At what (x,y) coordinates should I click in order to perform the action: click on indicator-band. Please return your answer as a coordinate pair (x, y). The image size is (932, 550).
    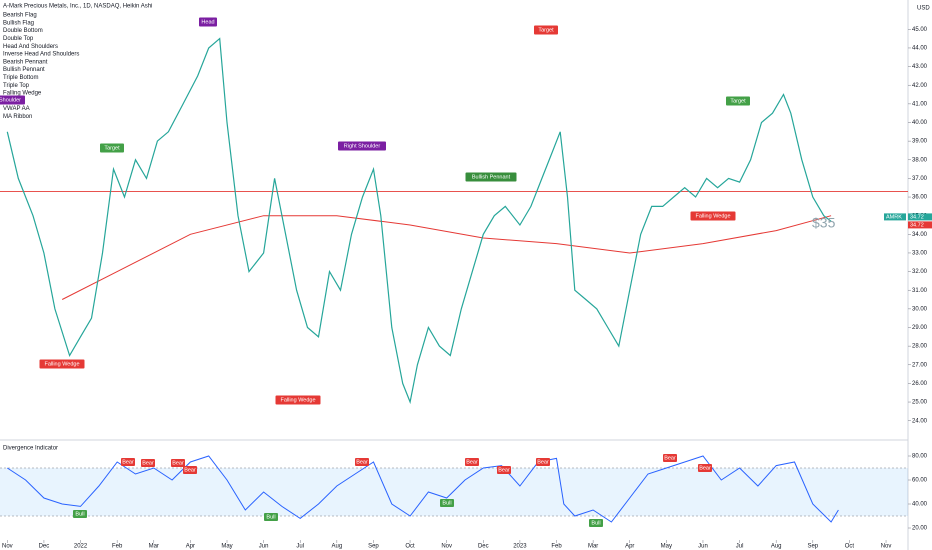
    Looking at the image, I should click on (454, 492).